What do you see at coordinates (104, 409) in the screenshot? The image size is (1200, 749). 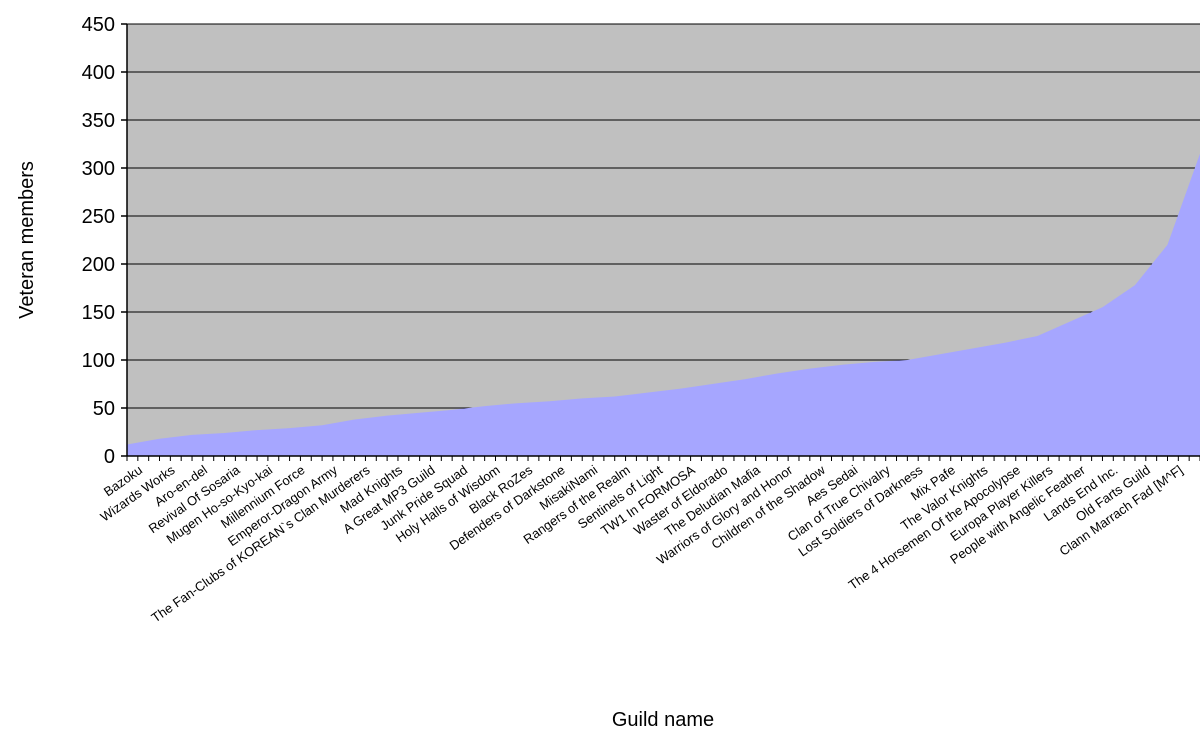 I see `y-tick-label-50: 50` at bounding box center [104, 409].